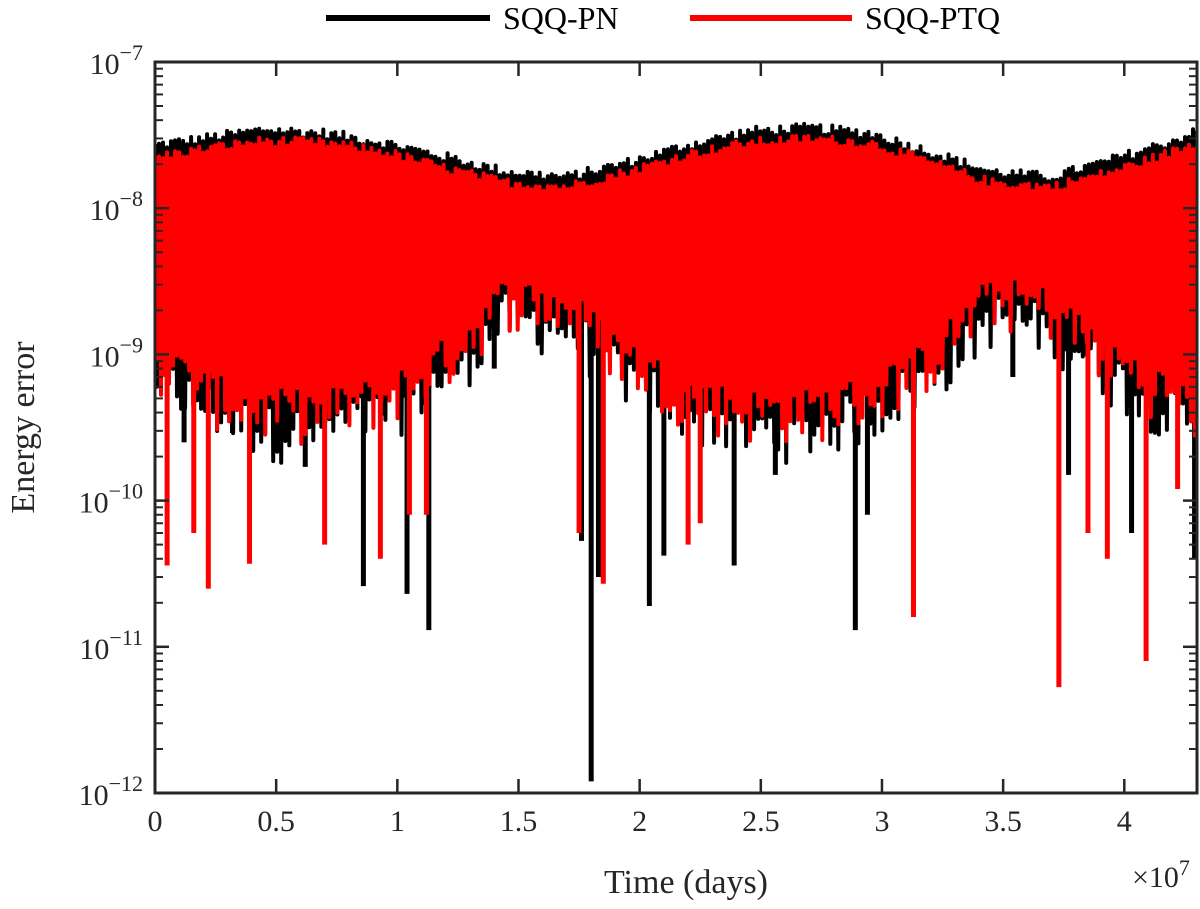  Describe the element at coordinates (116, 352) in the screenshot. I see `y-tick-label: 10⁻⁹` at that location.